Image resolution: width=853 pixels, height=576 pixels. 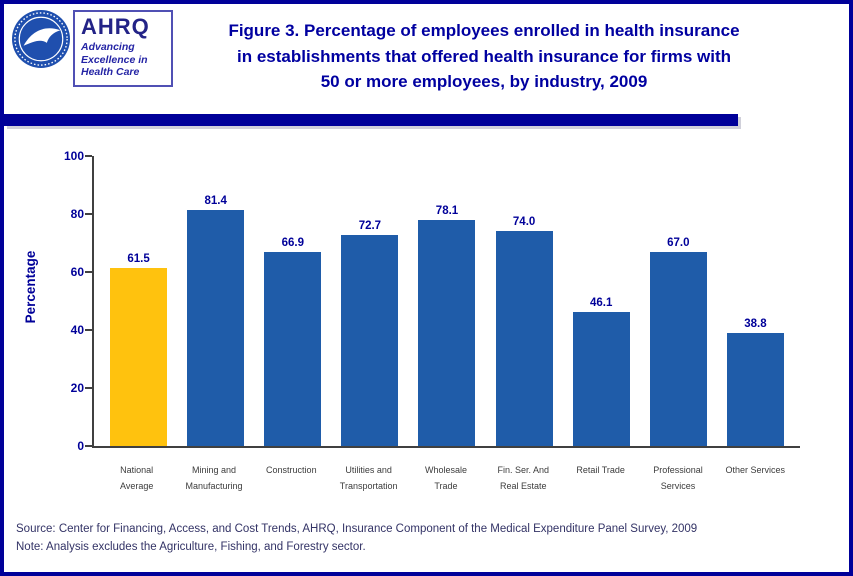 What do you see at coordinates (678, 348) in the screenshot?
I see `bar-professional-services` at bounding box center [678, 348].